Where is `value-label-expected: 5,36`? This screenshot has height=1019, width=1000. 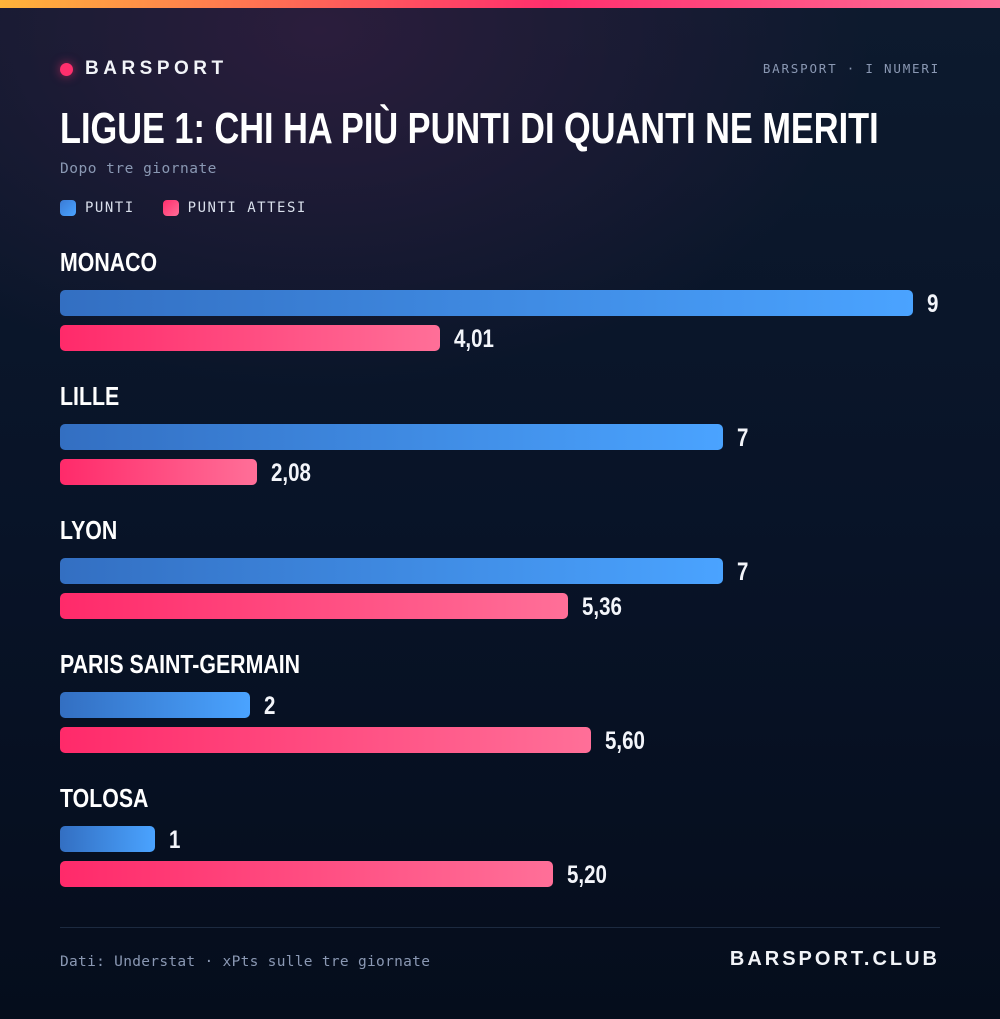
value-label-expected: 5,36 is located at coordinates (602, 607).